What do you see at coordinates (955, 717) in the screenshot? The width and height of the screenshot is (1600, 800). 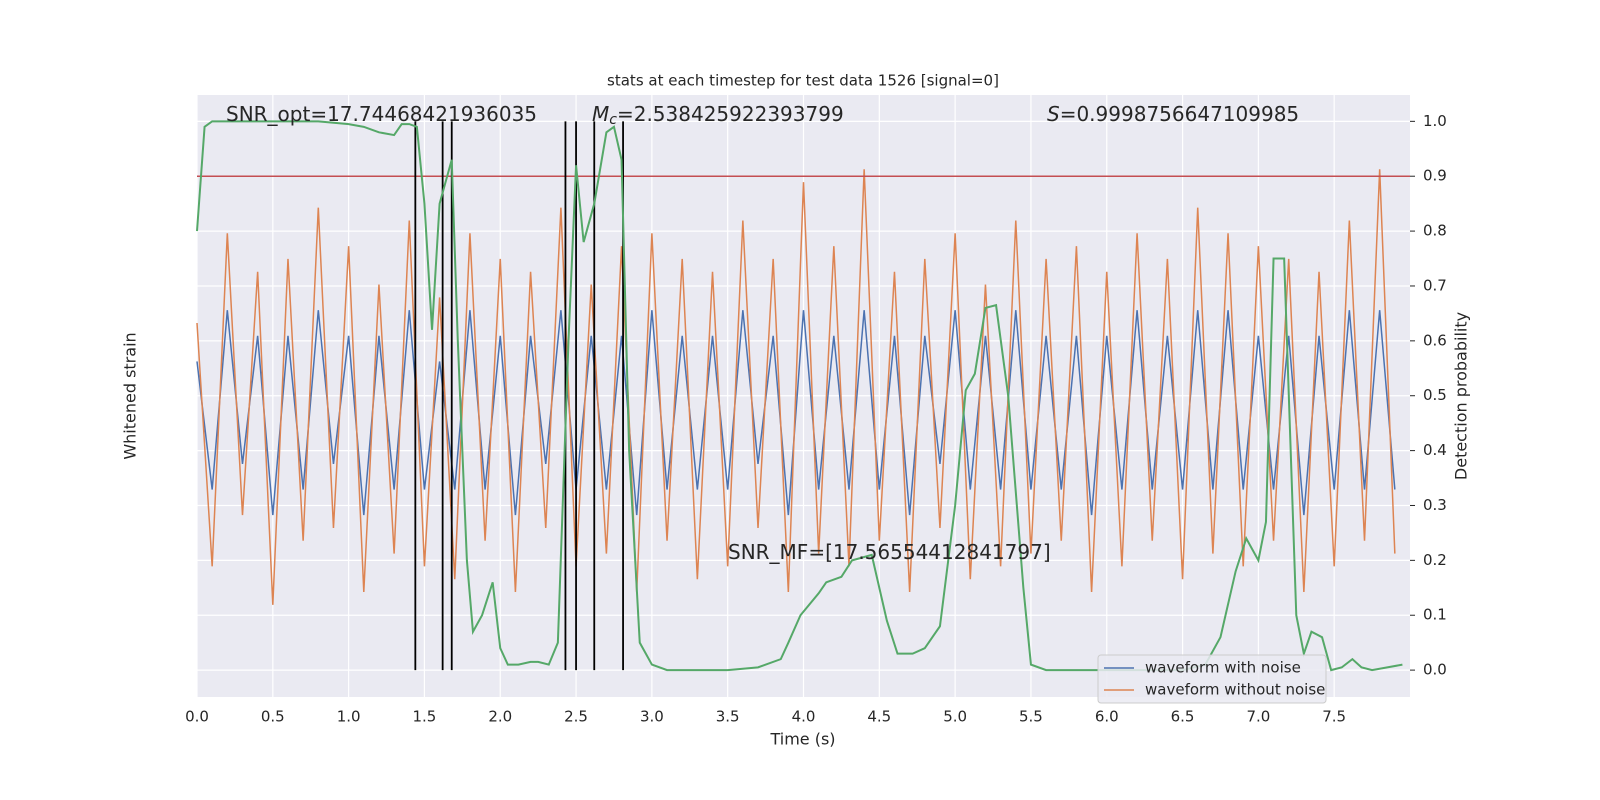 I see `x-tick-label: 5.0` at bounding box center [955, 717].